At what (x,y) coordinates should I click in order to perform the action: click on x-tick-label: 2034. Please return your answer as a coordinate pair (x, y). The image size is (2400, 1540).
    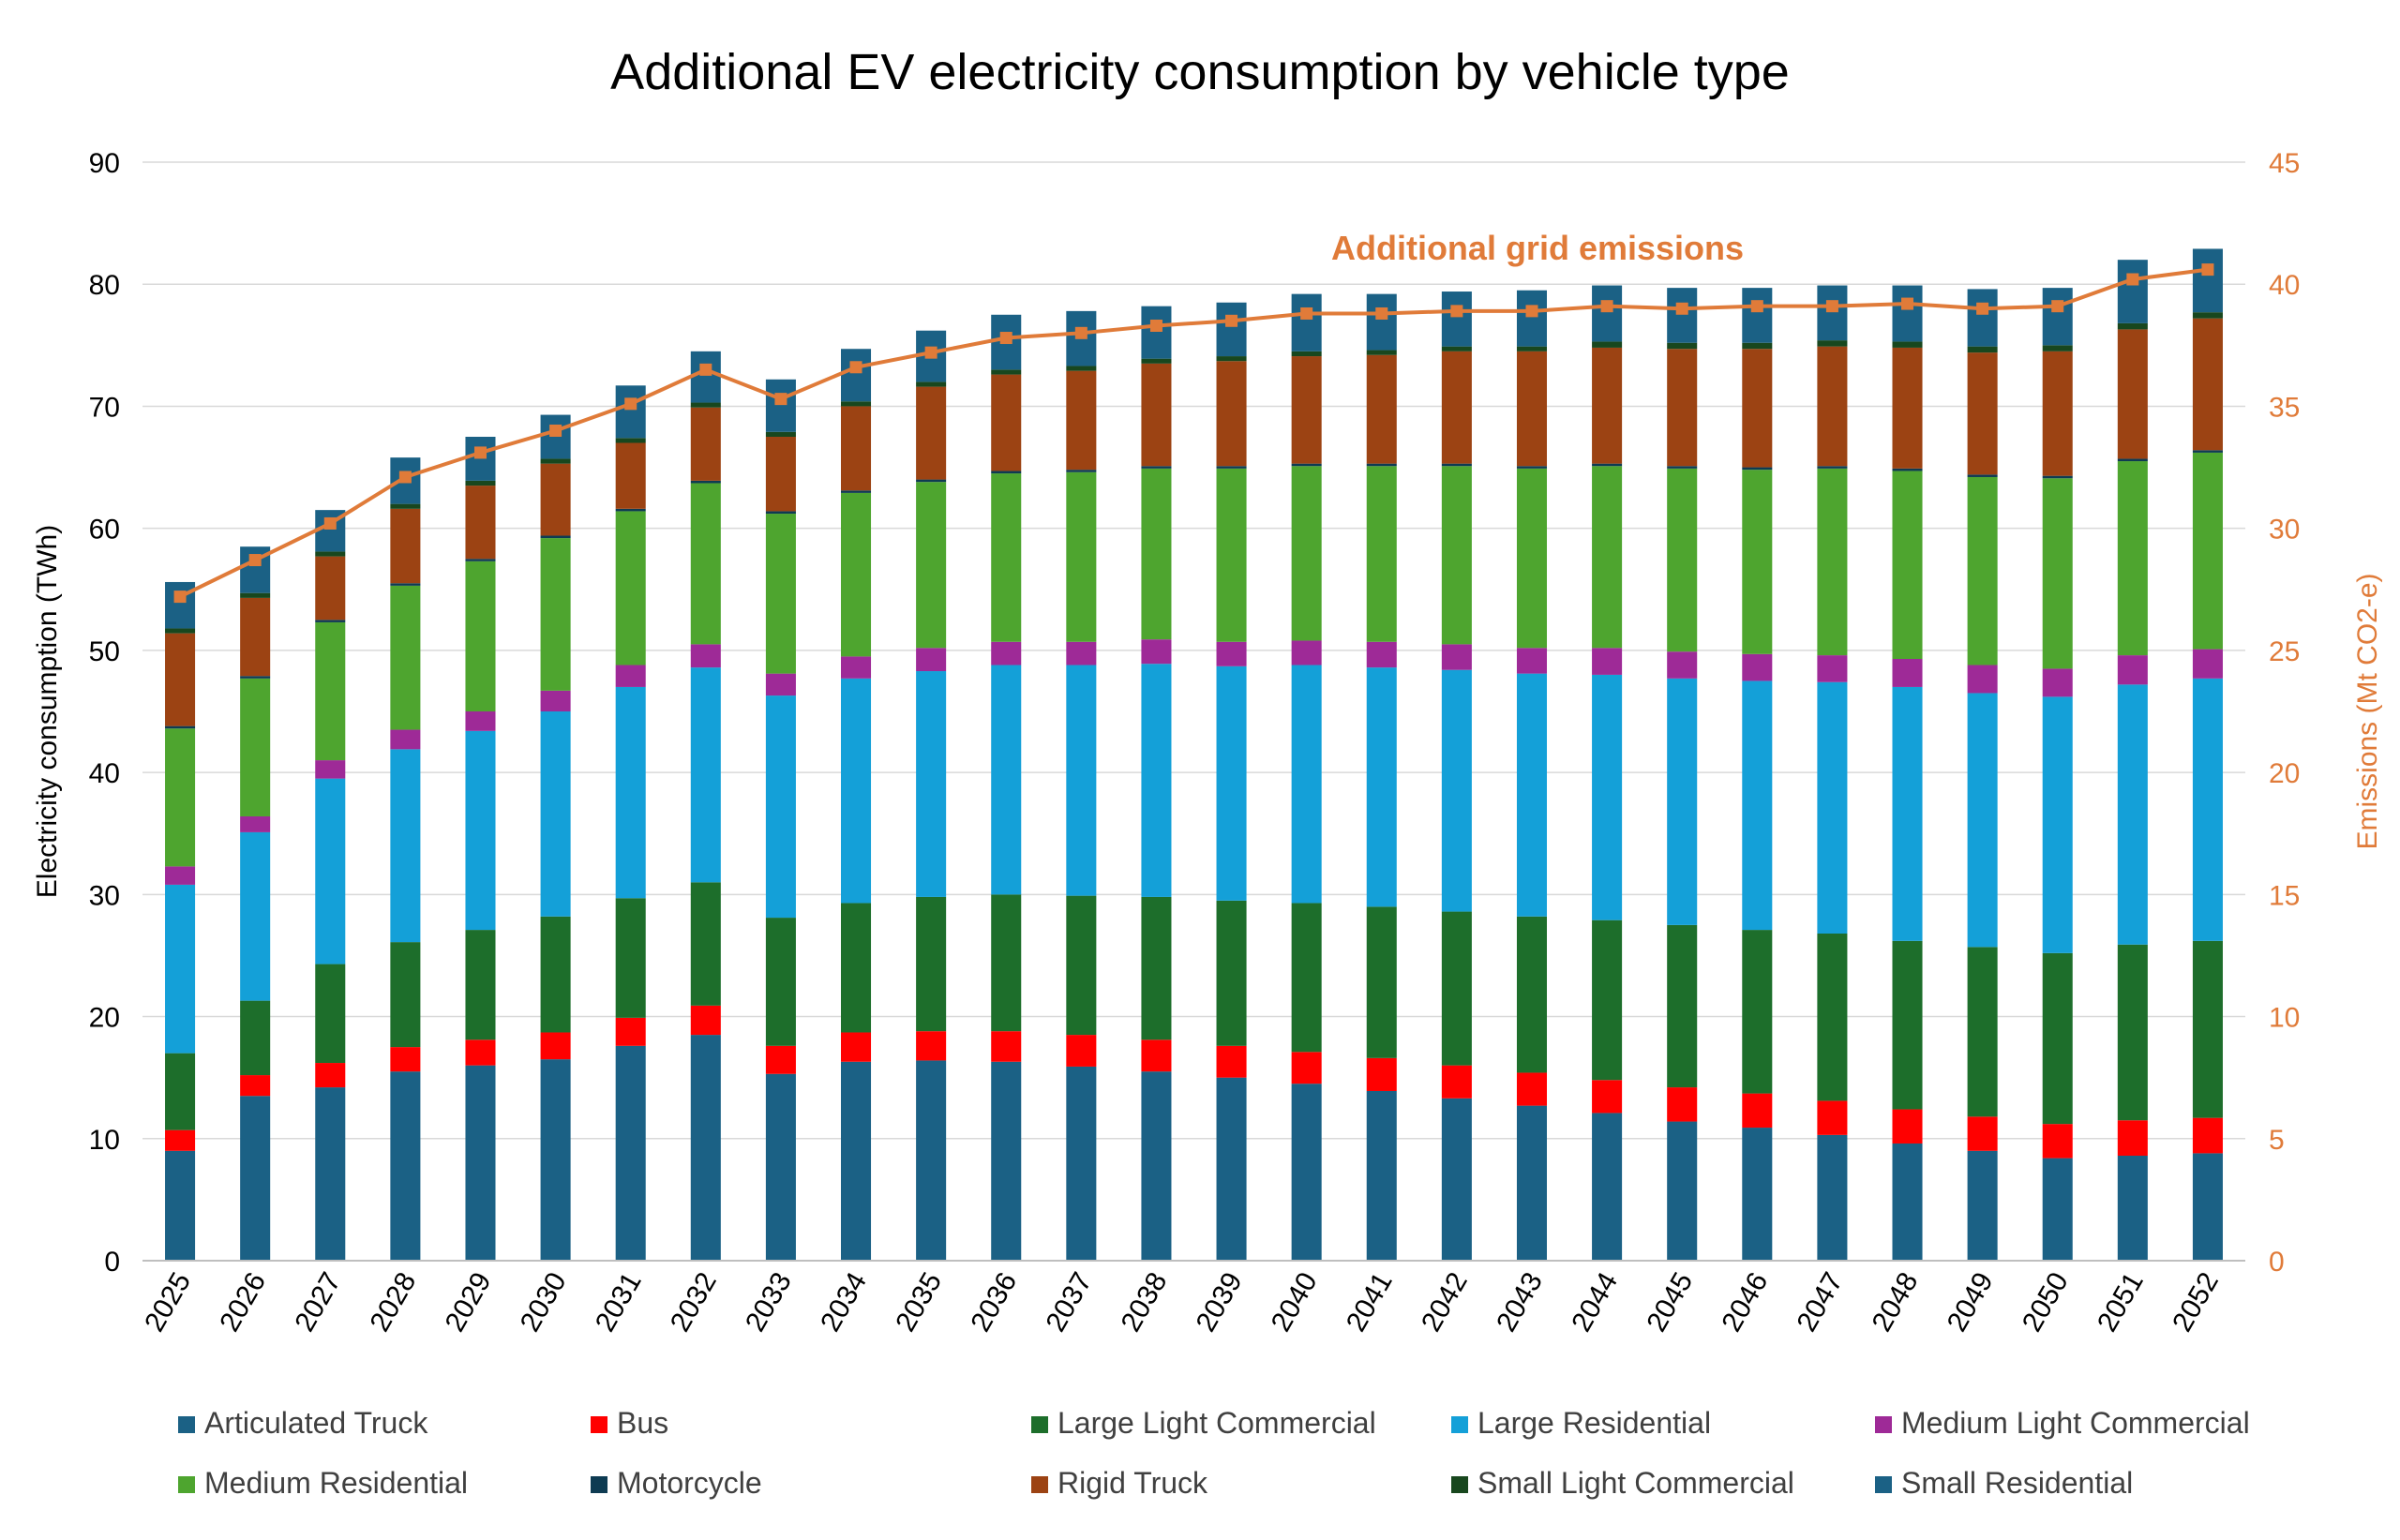
    Looking at the image, I should click on (844, 1302).